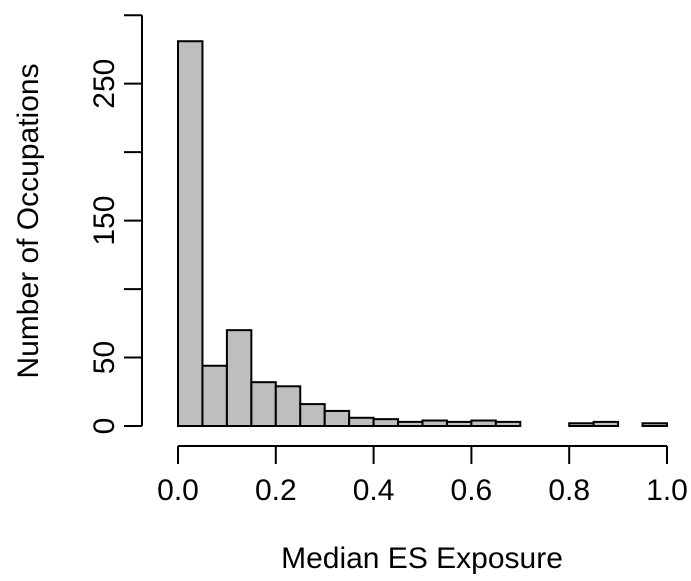  Describe the element at coordinates (472, 490) in the screenshot. I see `x-tick-label: 0.6` at that location.